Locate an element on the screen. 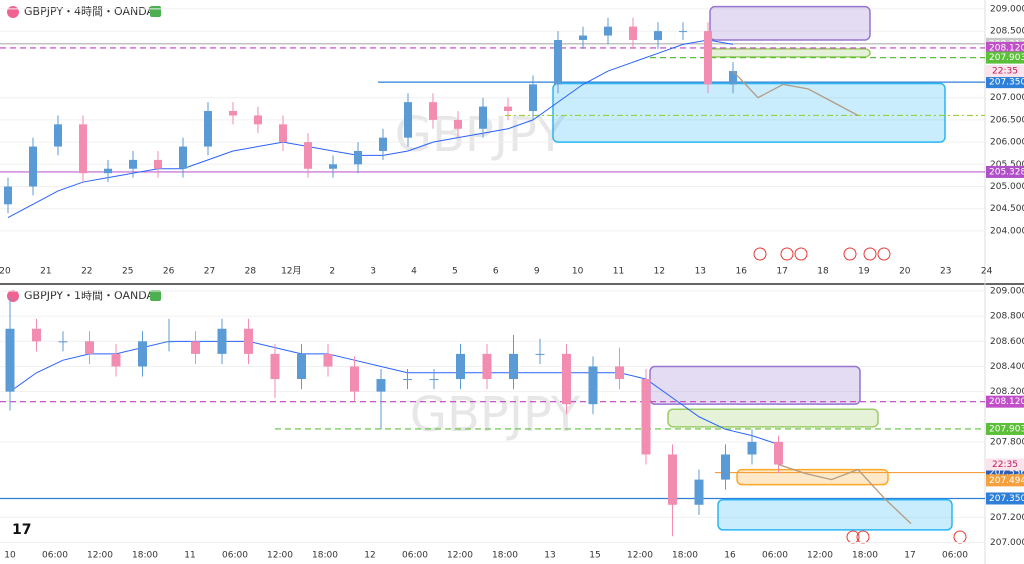 The height and width of the screenshot is (564, 1024). price-badge-label: 207.903 is located at coordinates (1006, 58).